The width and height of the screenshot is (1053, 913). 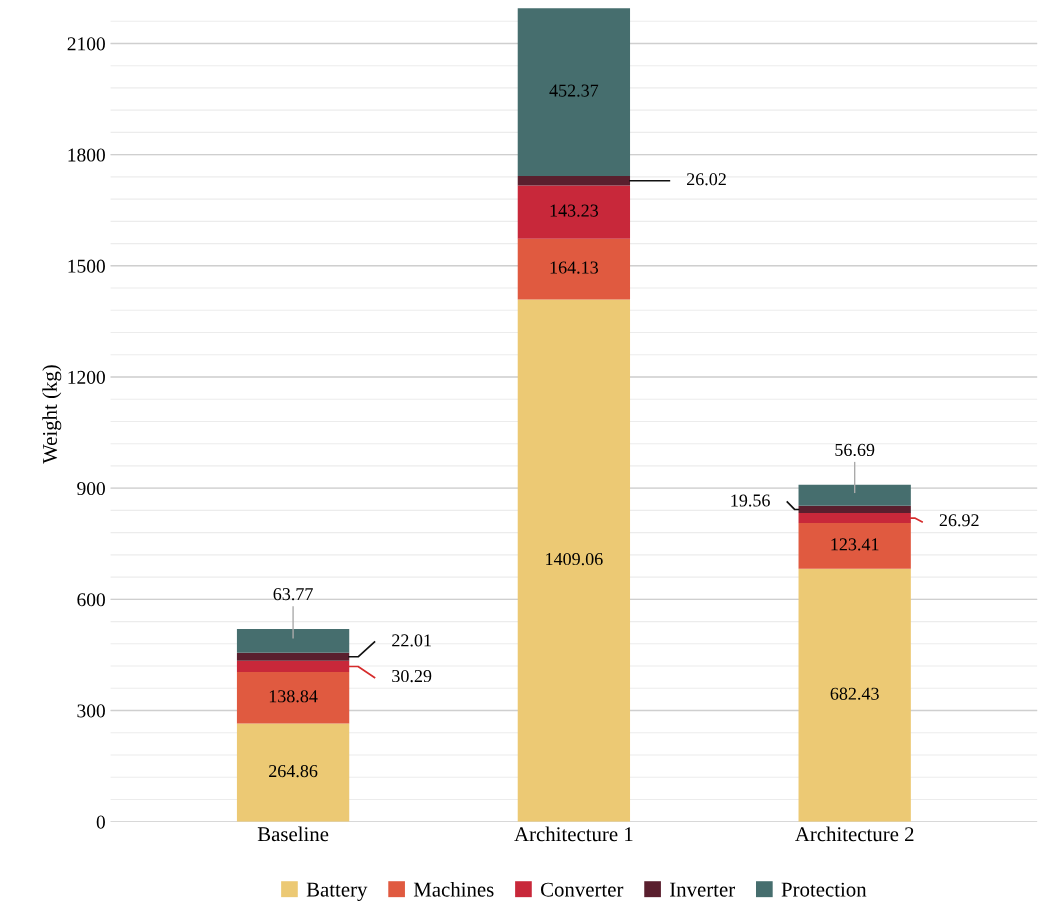 What do you see at coordinates (453, 889) in the screenshot?
I see `legend-label: Machines` at bounding box center [453, 889].